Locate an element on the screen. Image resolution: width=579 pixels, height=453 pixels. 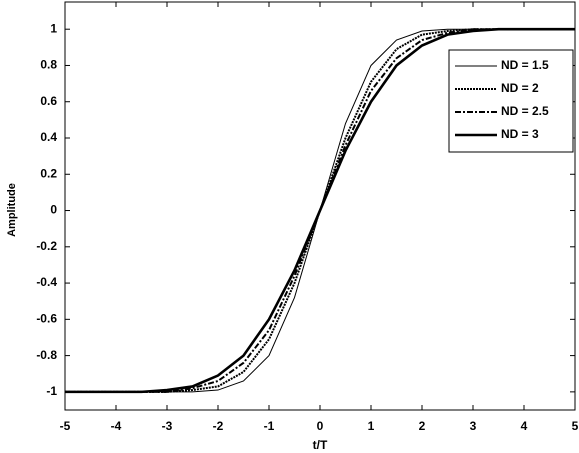
y-tick-label: -0.2 is located at coordinates (46, 246).